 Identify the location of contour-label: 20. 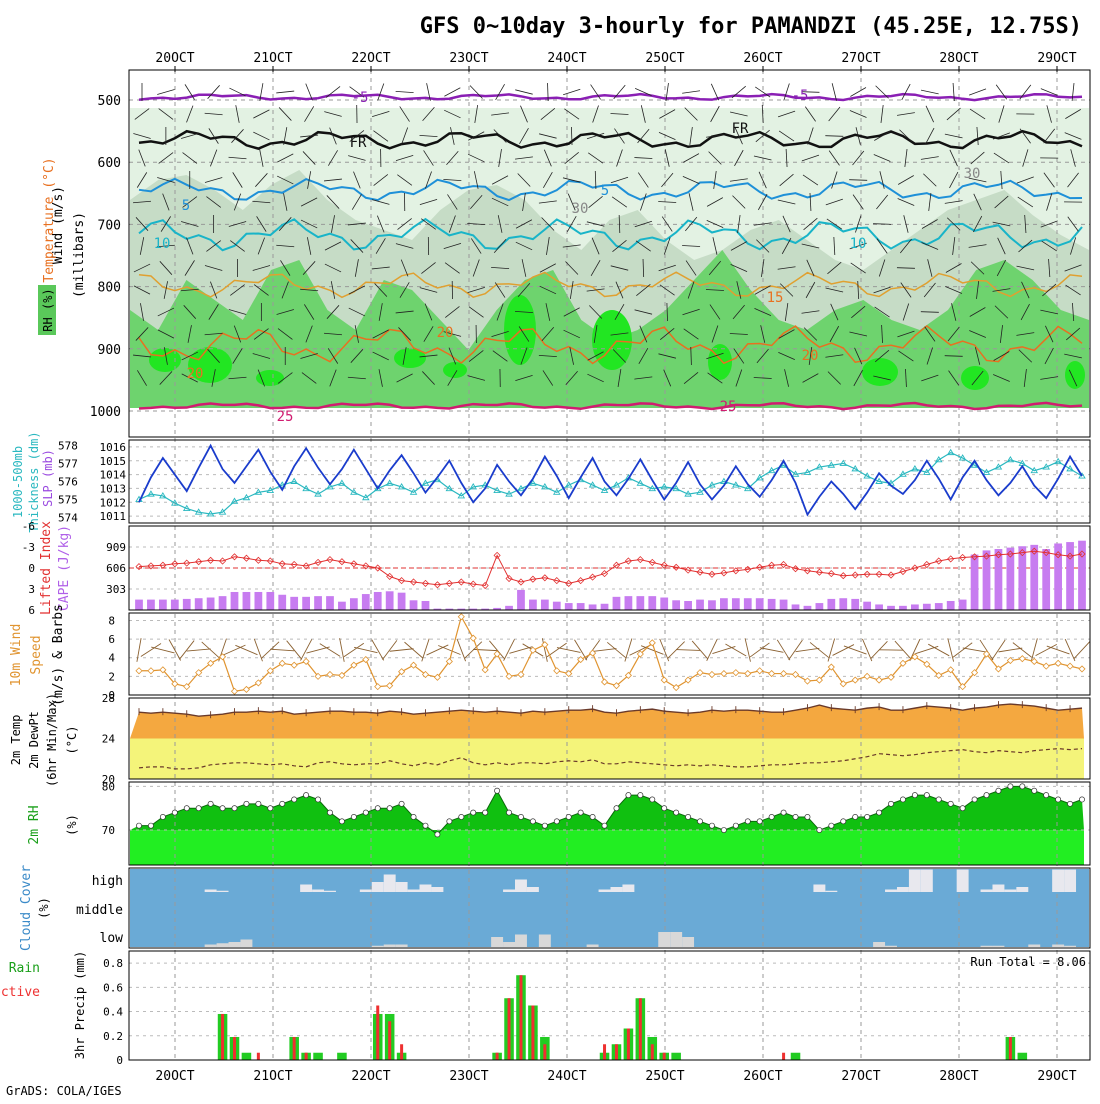
(445, 333).